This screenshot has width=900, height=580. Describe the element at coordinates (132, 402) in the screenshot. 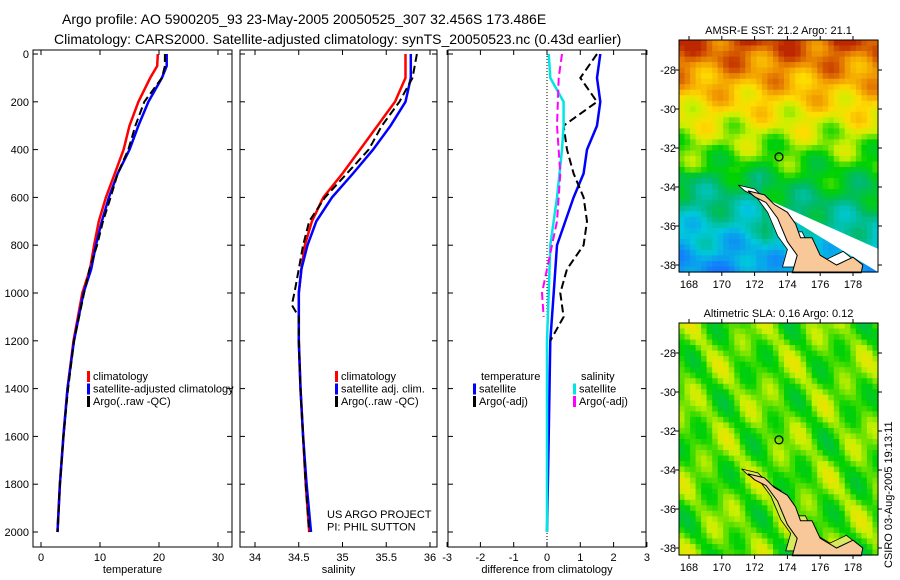

I see `legend-entry: Argo(..raw -QC)` at that location.